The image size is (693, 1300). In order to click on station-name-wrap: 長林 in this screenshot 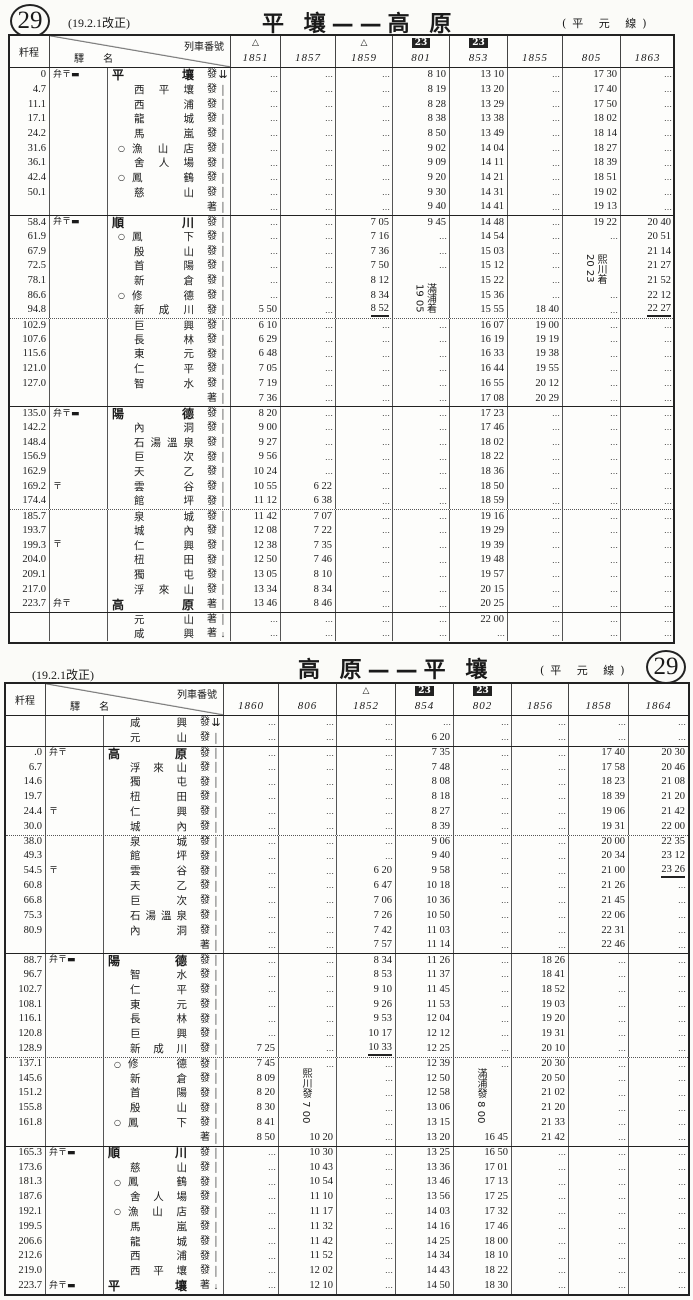, I will do `click(158, 1019)`.